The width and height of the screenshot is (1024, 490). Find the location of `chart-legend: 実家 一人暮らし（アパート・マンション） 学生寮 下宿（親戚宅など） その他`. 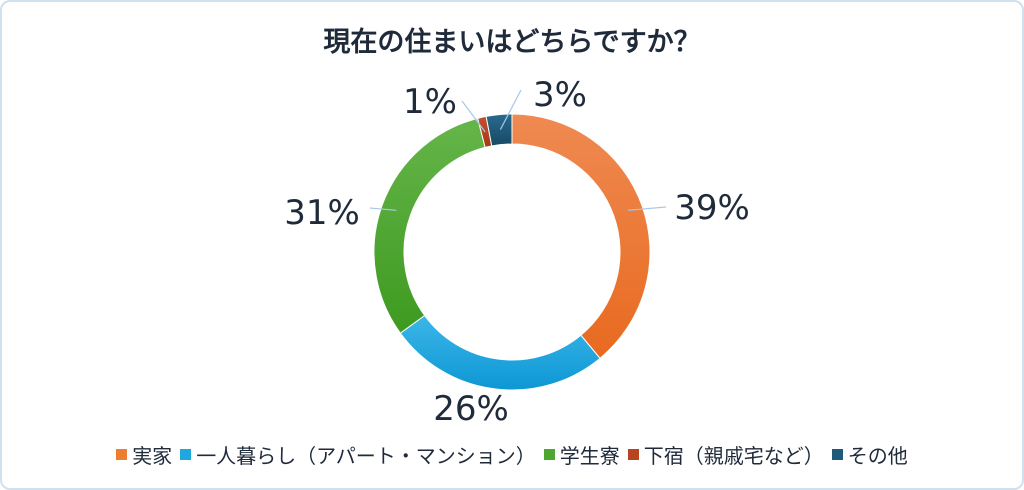

chart-legend: 実家 一人暮らし（アパート・マンション） 学生寮 下宿（親戚宅など） その他 is located at coordinates (512, 454).